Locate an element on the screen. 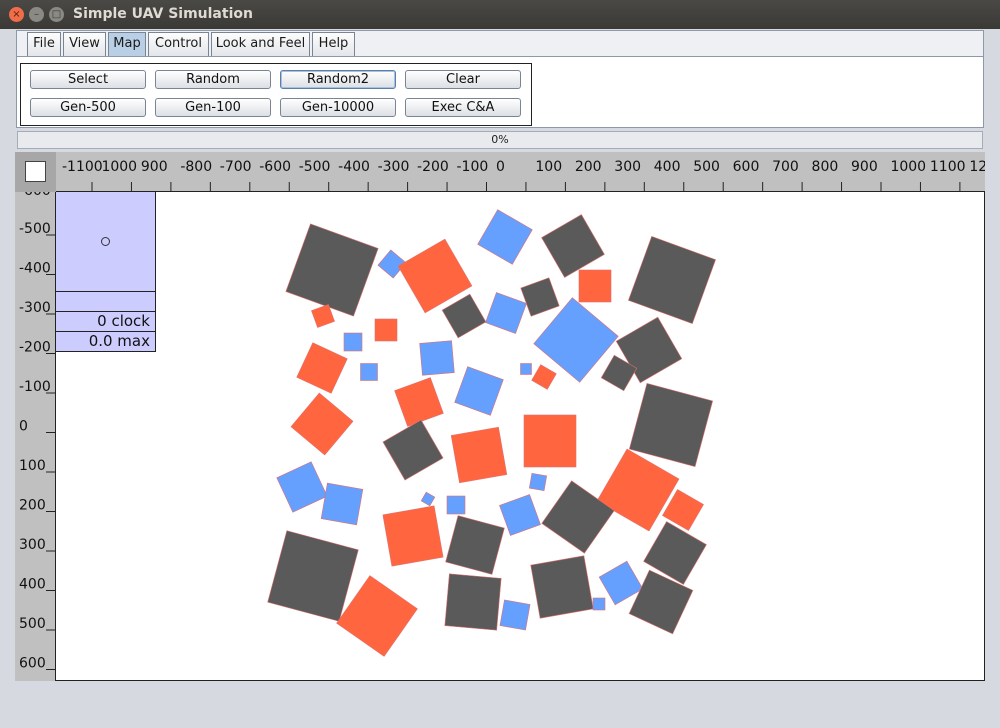 This screenshot has width=1000, height=728. ruler-y-label: -400 is located at coordinates (35, 269).